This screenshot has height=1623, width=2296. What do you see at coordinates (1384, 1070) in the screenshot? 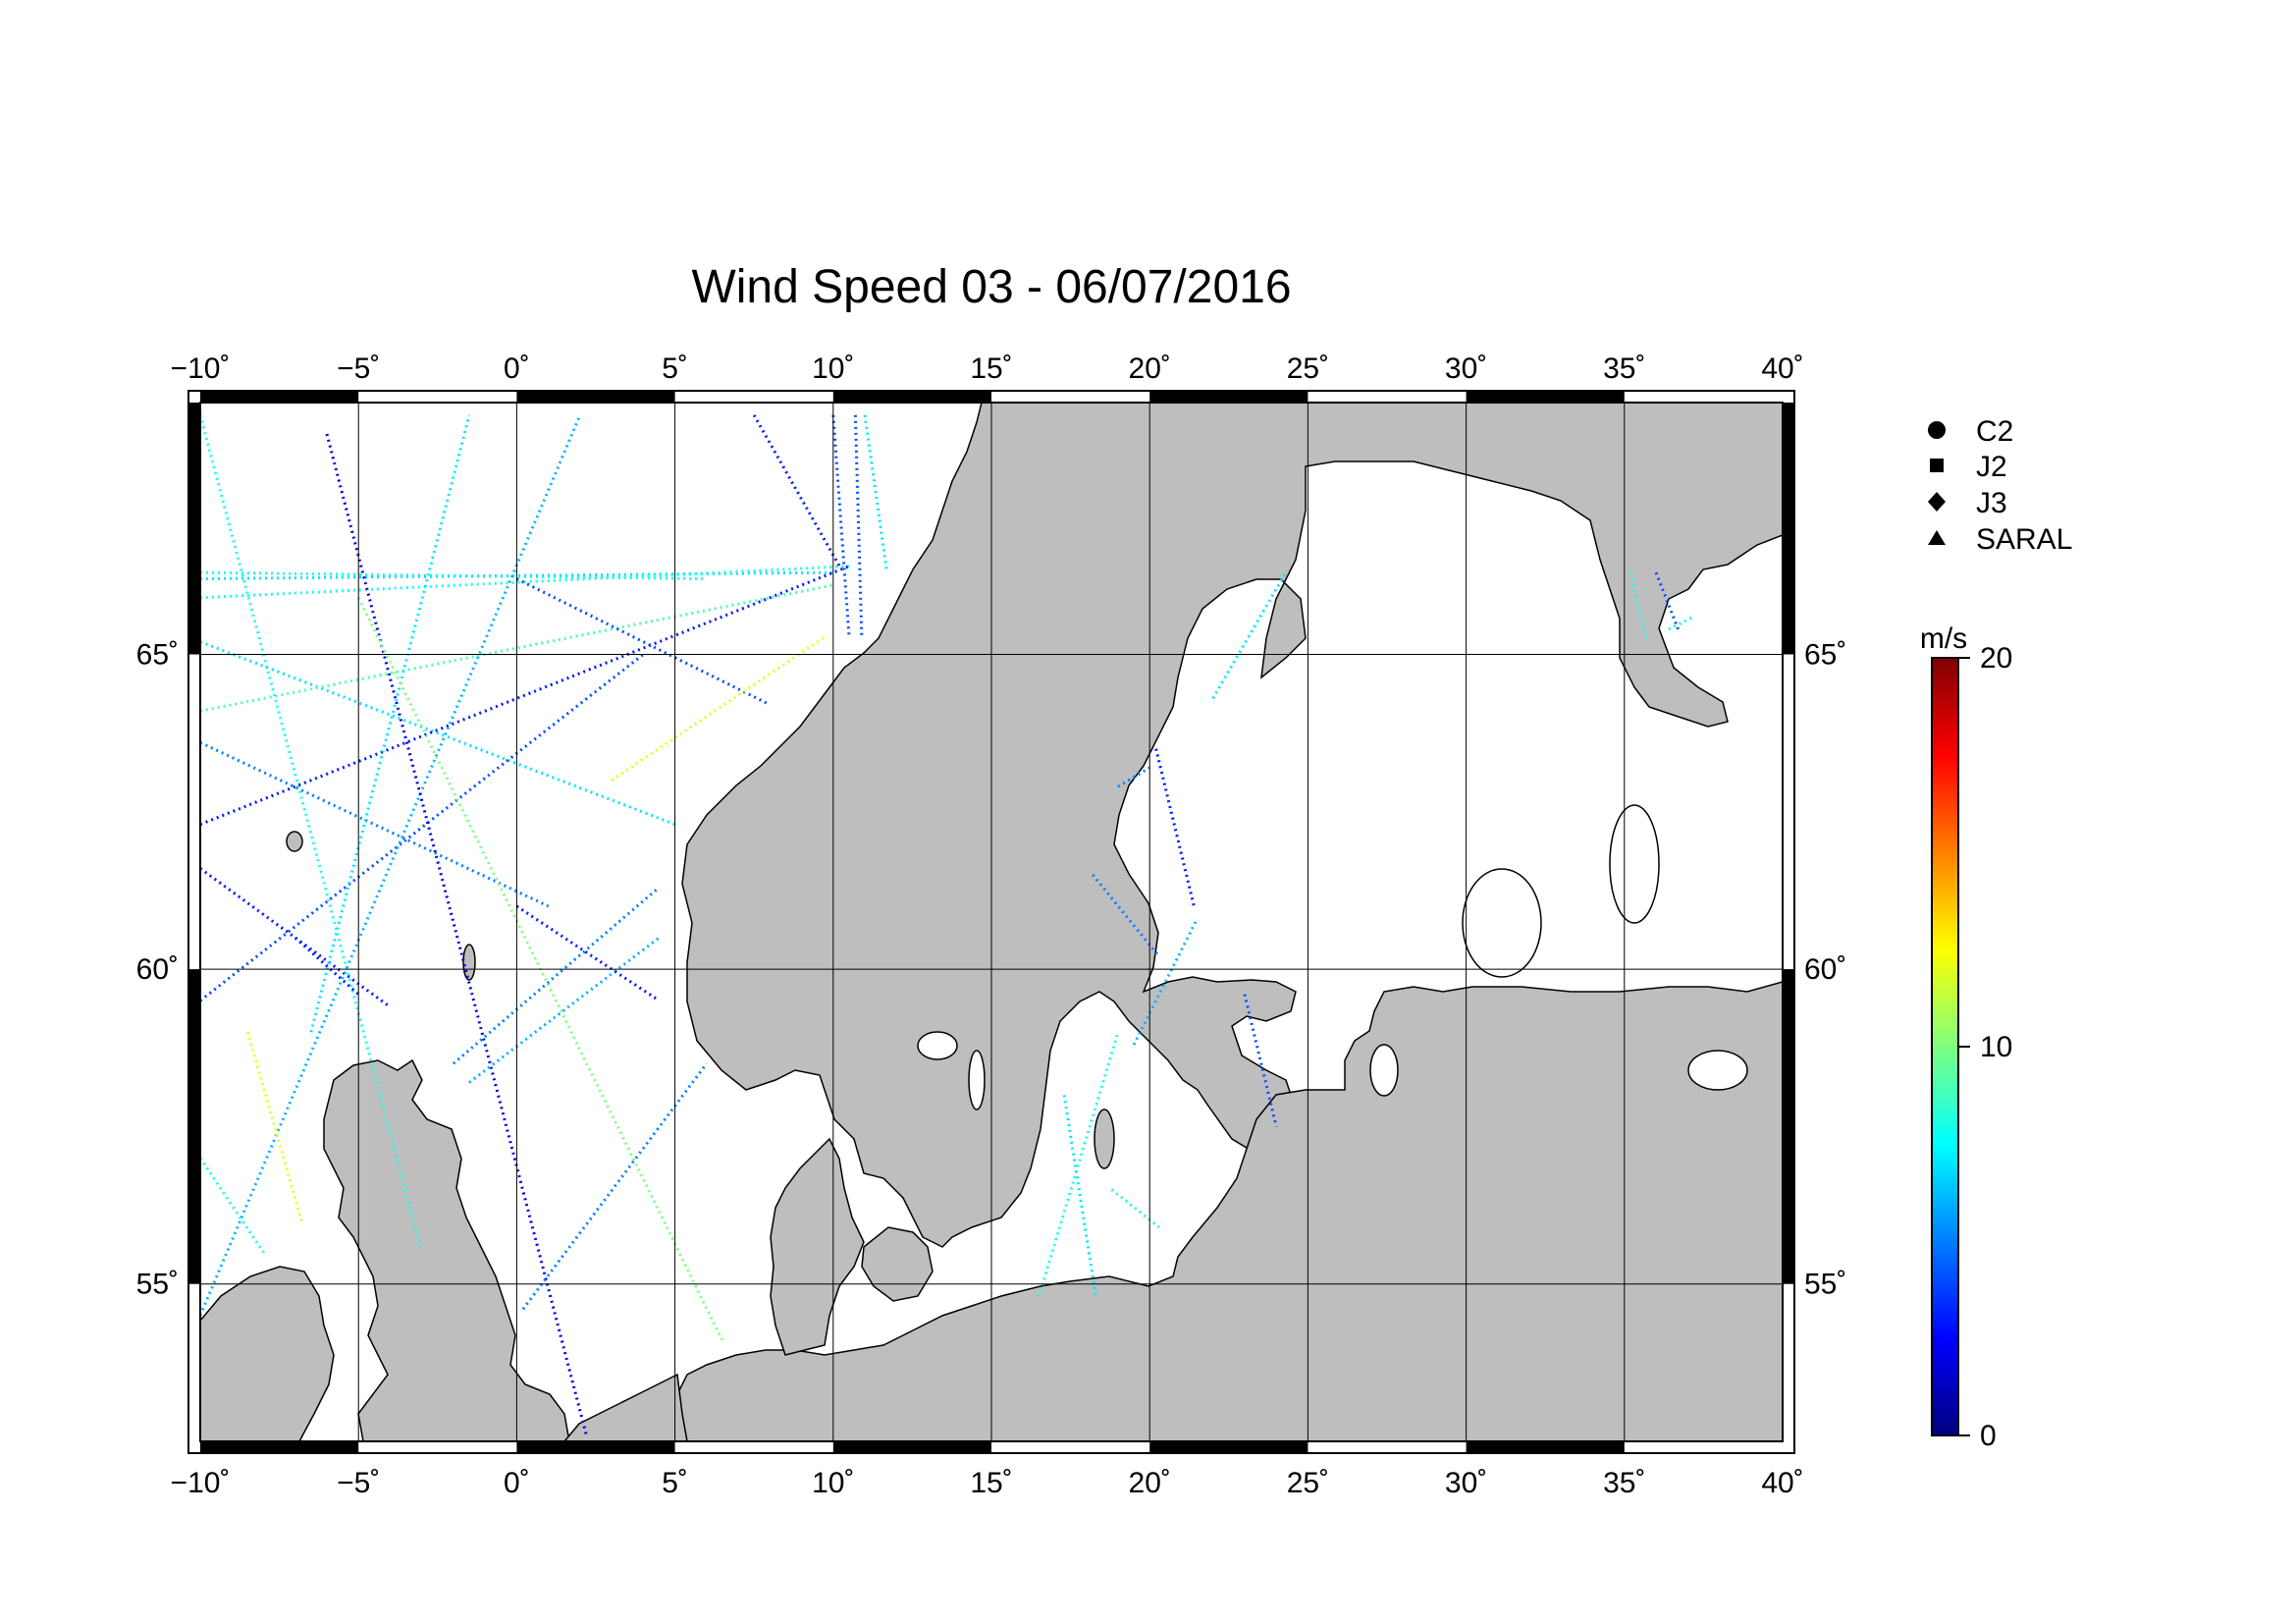
I see `lake-peipus` at bounding box center [1384, 1070].